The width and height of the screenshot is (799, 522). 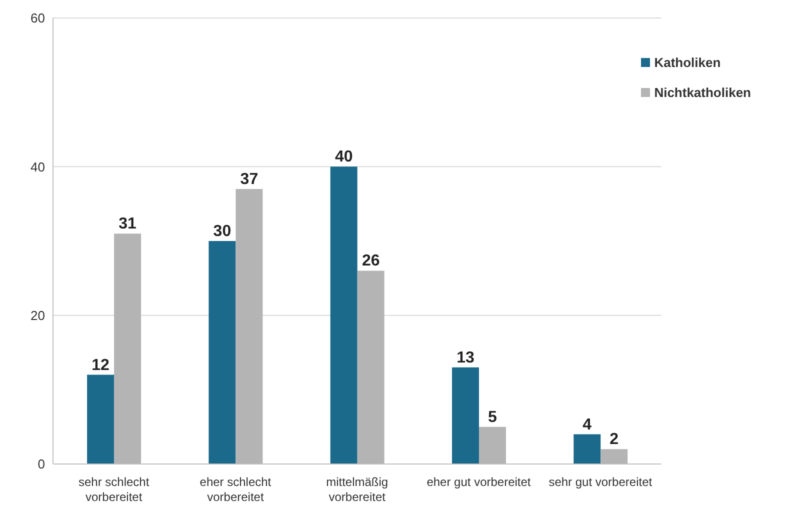 What do you see at coordinates (37, 166) in the screenshot?
I see `y-tick-label: 40` at bounding box center [37, 166].